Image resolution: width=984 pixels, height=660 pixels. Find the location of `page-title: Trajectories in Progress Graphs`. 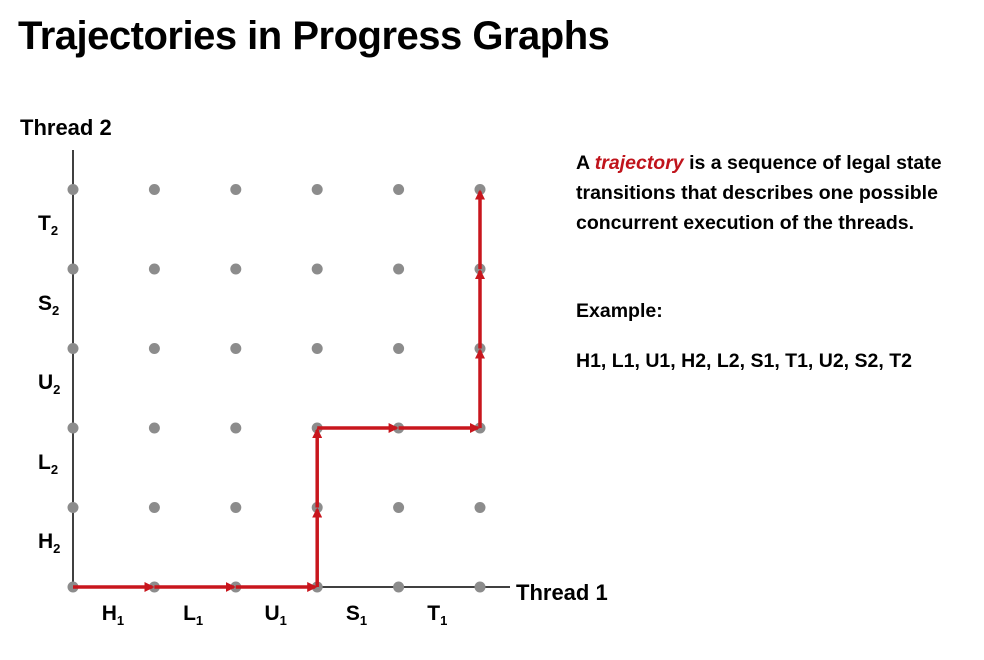

page-title: Trajectories in Progress Graphs is located at coordinates (314, 36).